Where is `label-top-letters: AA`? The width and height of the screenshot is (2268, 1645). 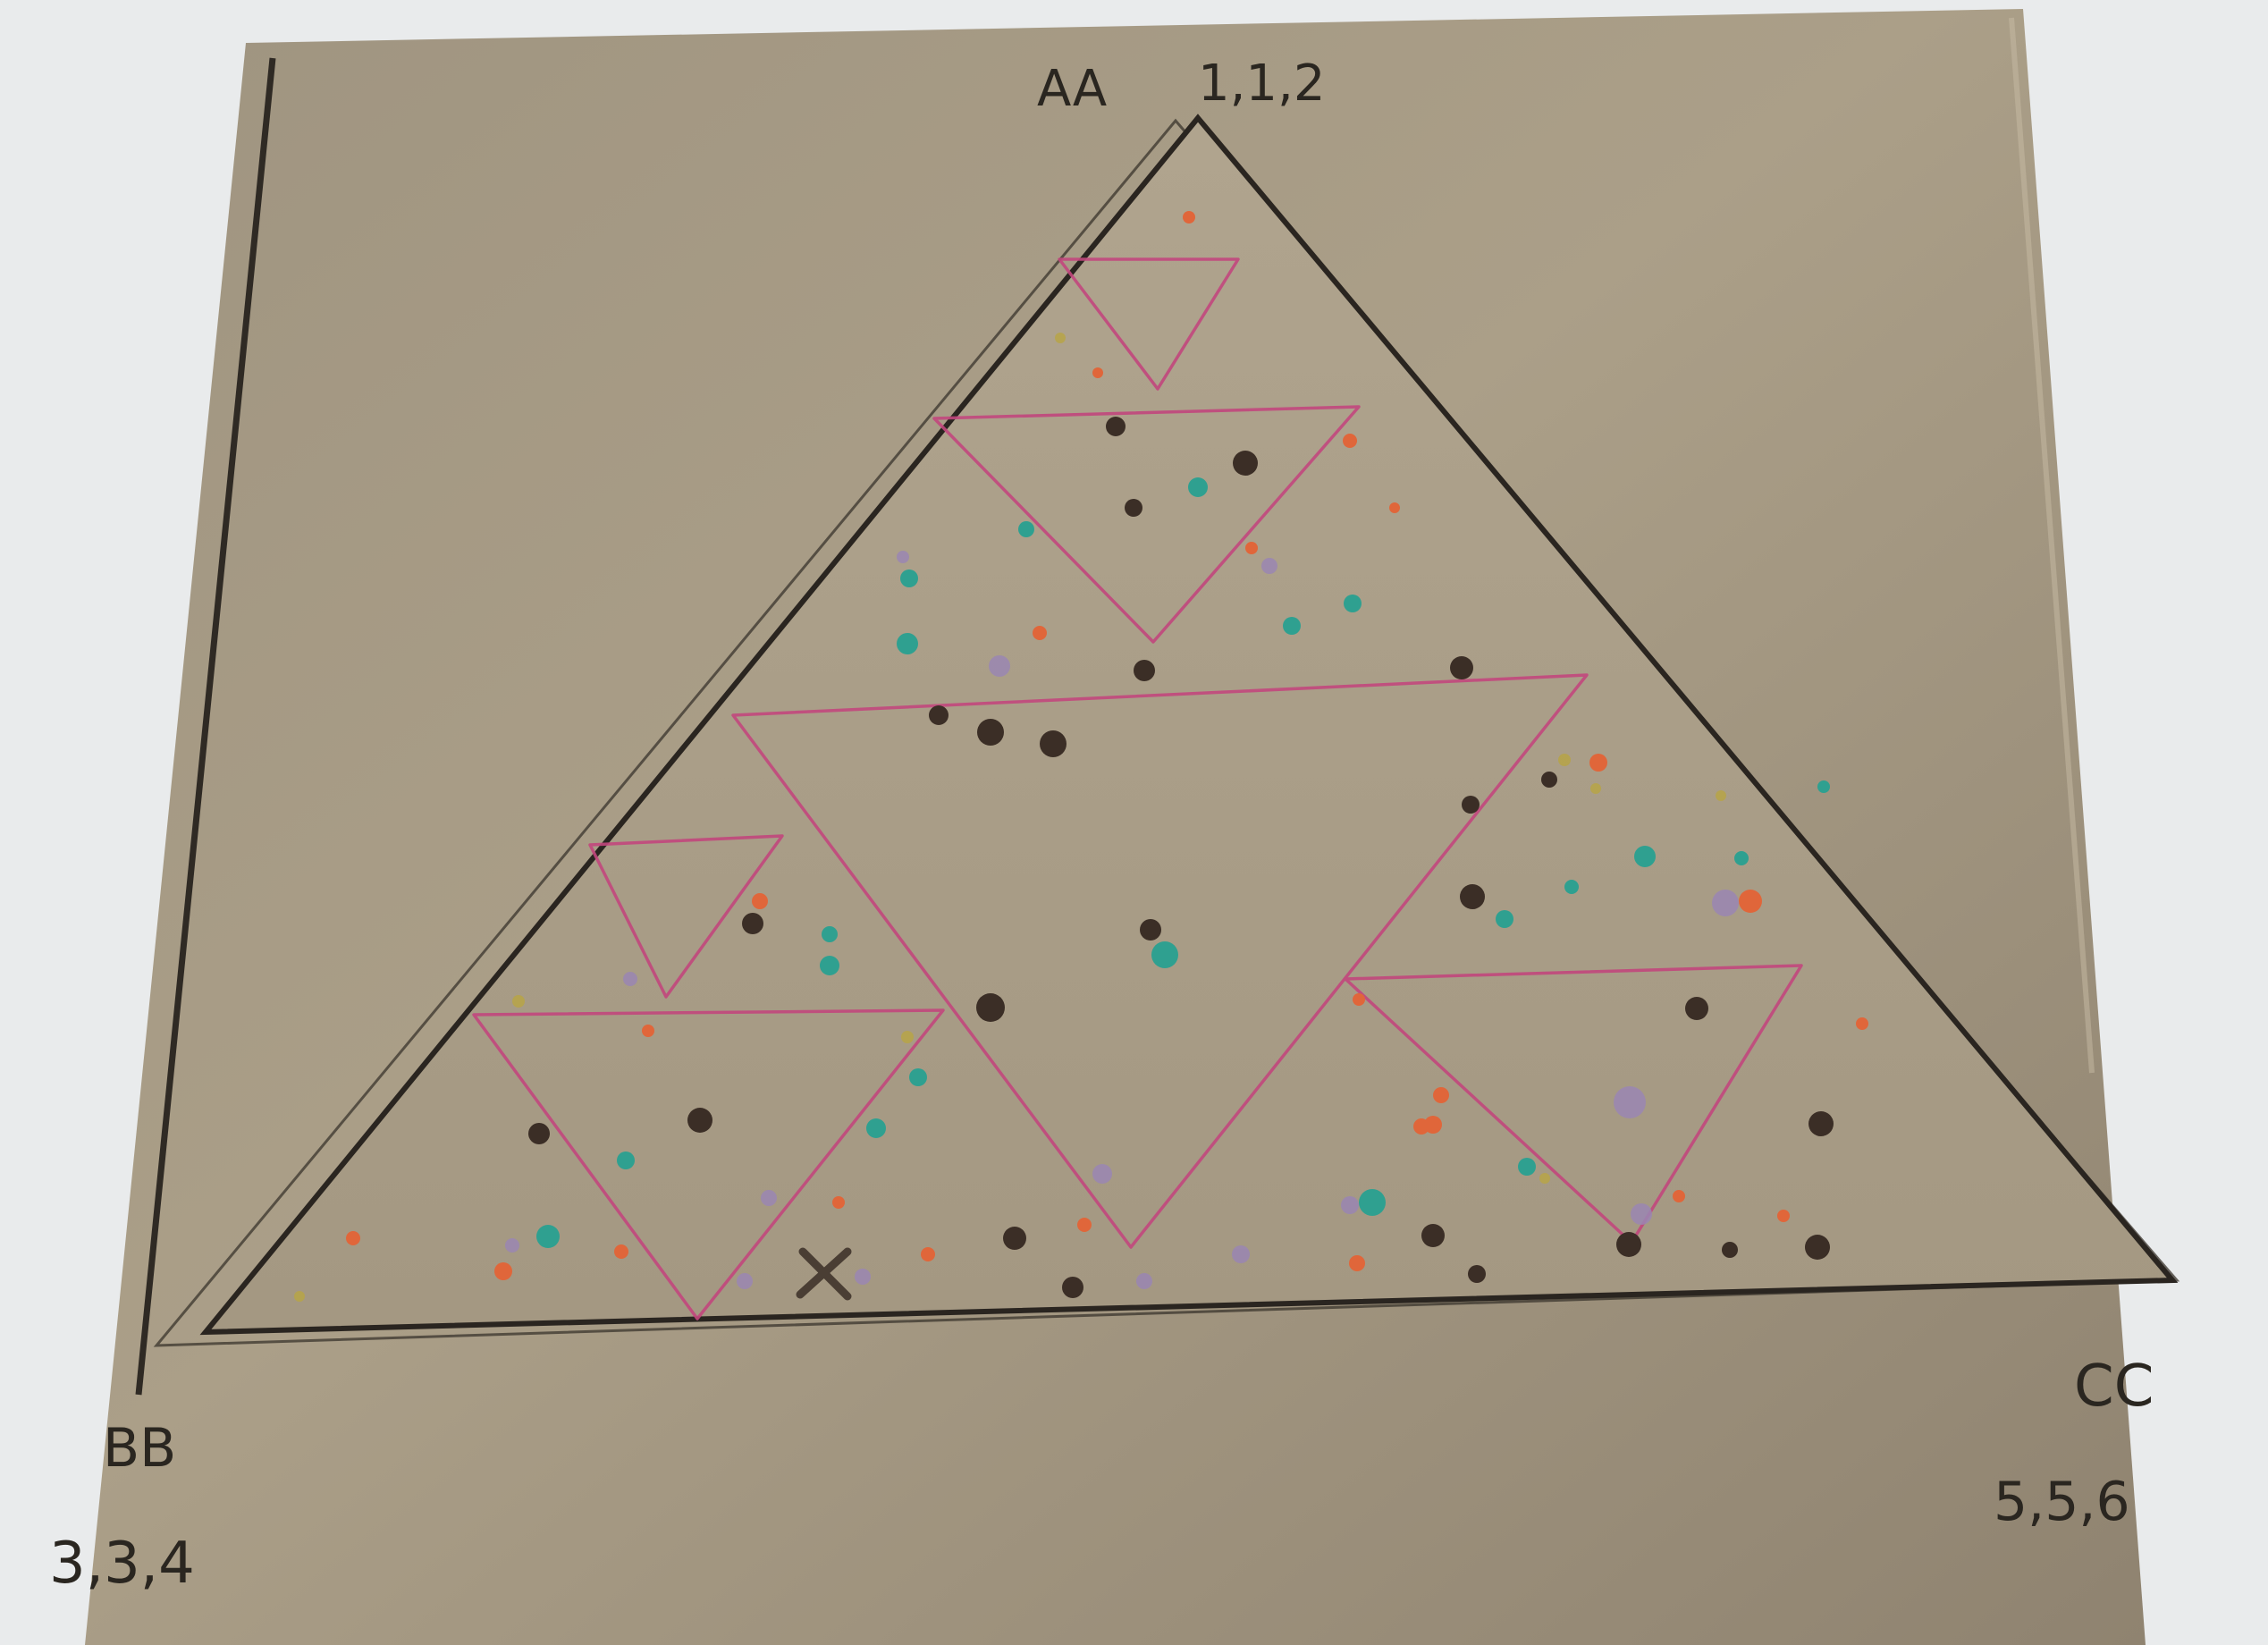
label-top-letters: AA is located at coordinates (1072, 89).